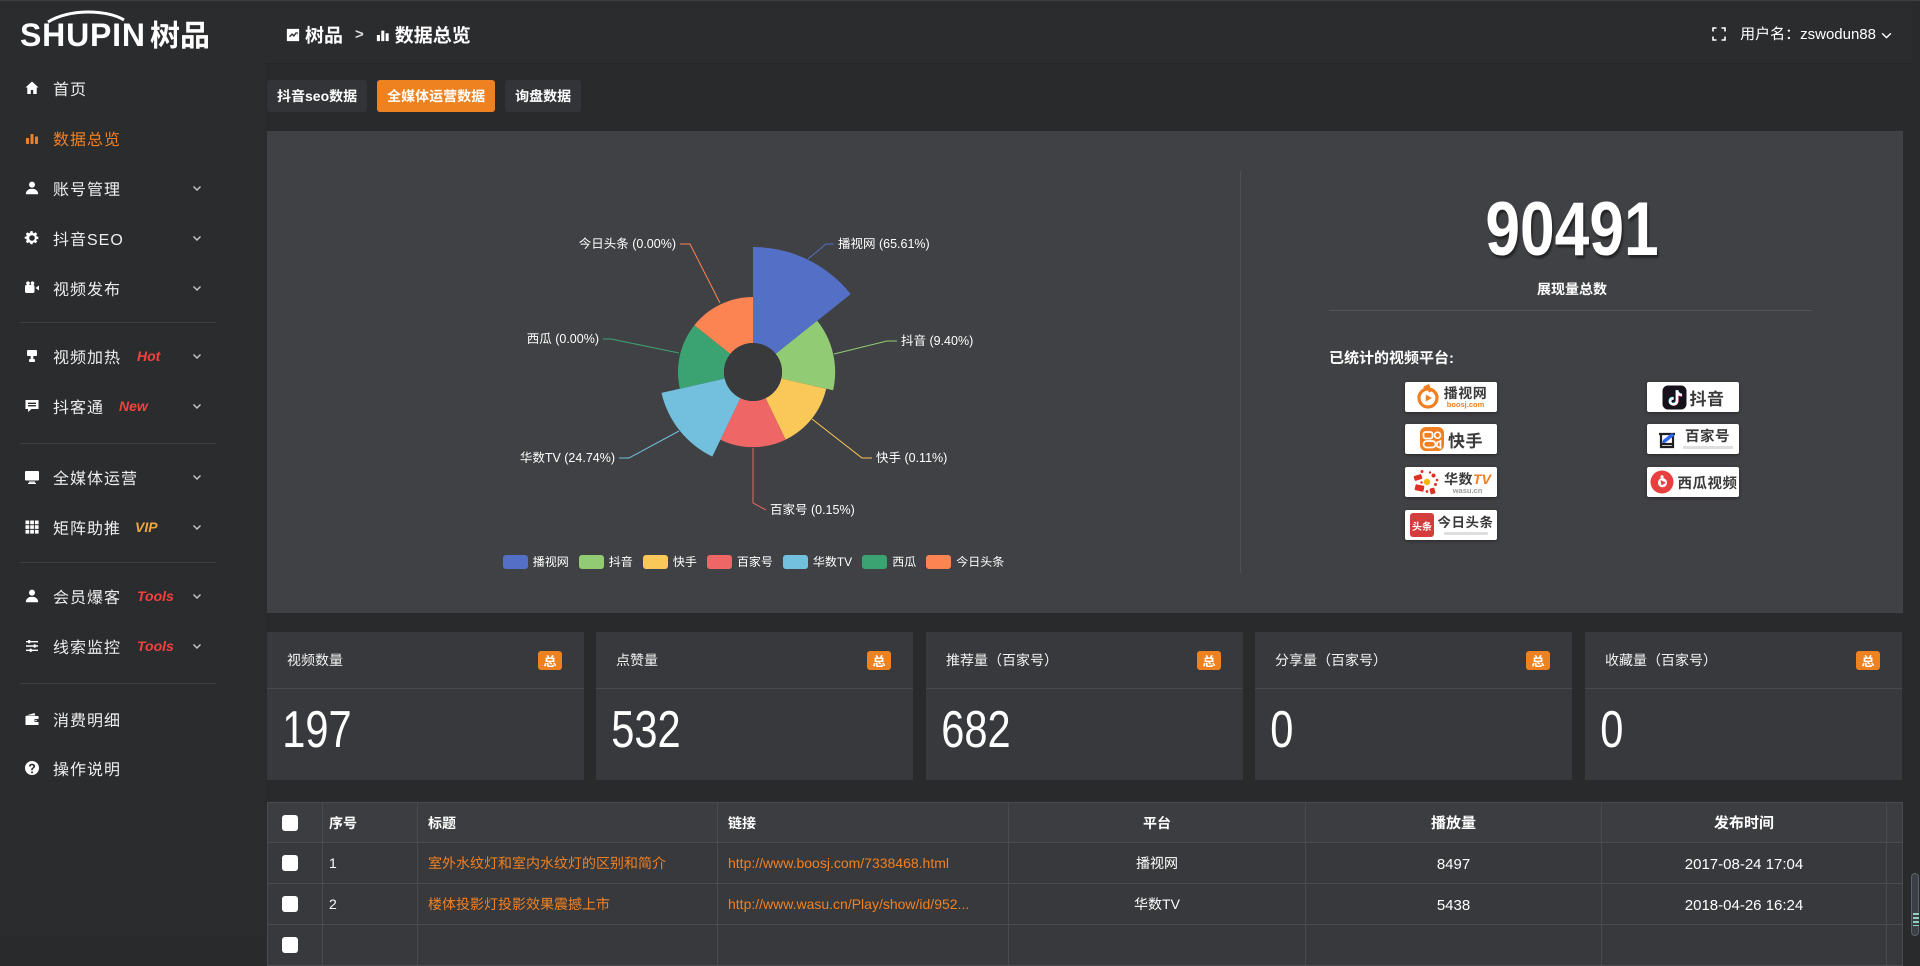 This screenshot has height=966, width=1920. What do you see at coordinates (567, 456) in the screenshot?
I see `svg-text: 华数TV (24.74%)` at bounding box center [567, 456].